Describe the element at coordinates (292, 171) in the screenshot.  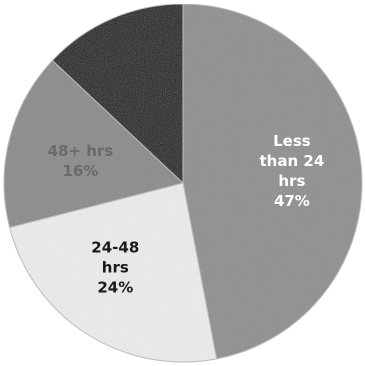
I see `slice-label-0: Less than 24 hrs 47%` at that location.